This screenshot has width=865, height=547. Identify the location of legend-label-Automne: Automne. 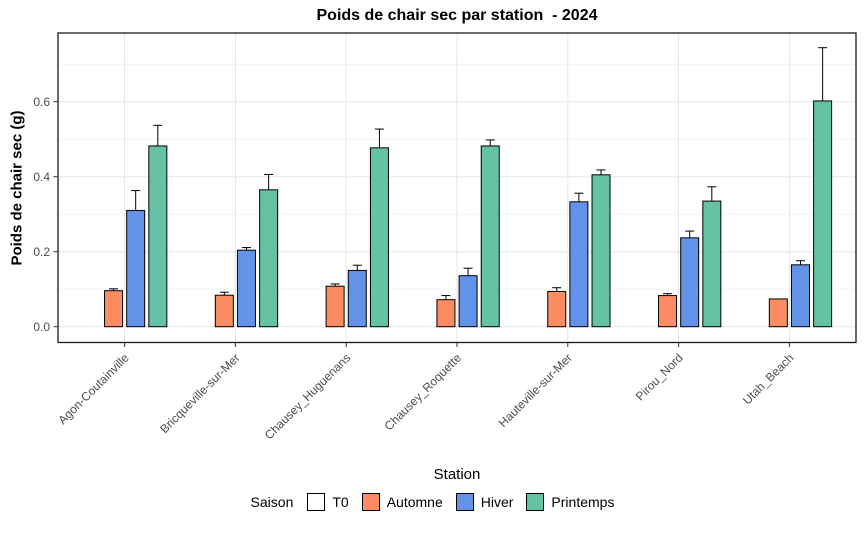
(414, 502).